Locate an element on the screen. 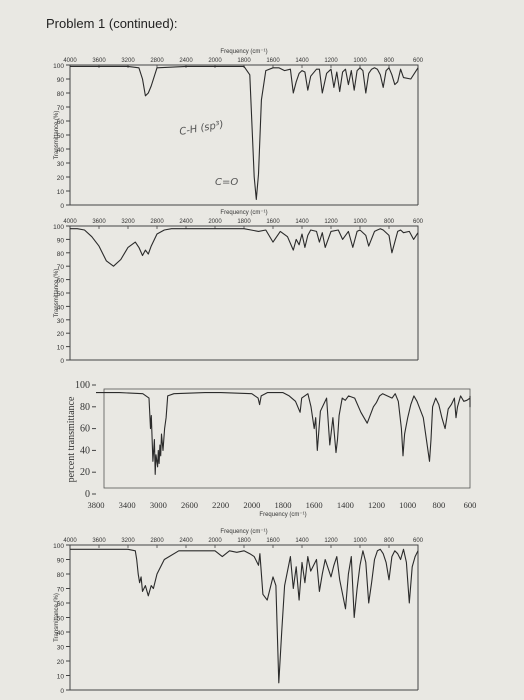 The height and width of the screenshot is (700, 524). y-axis-title: percent transmittance is located at coordinates (71, 439).